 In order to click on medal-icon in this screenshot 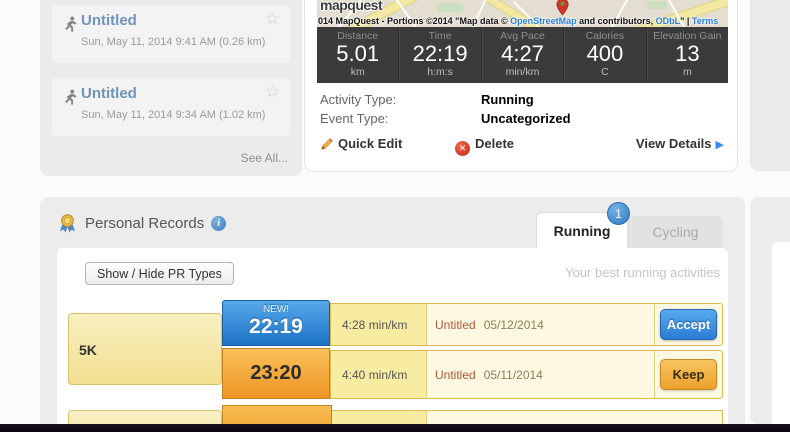, I will do `click(67, 223)`.